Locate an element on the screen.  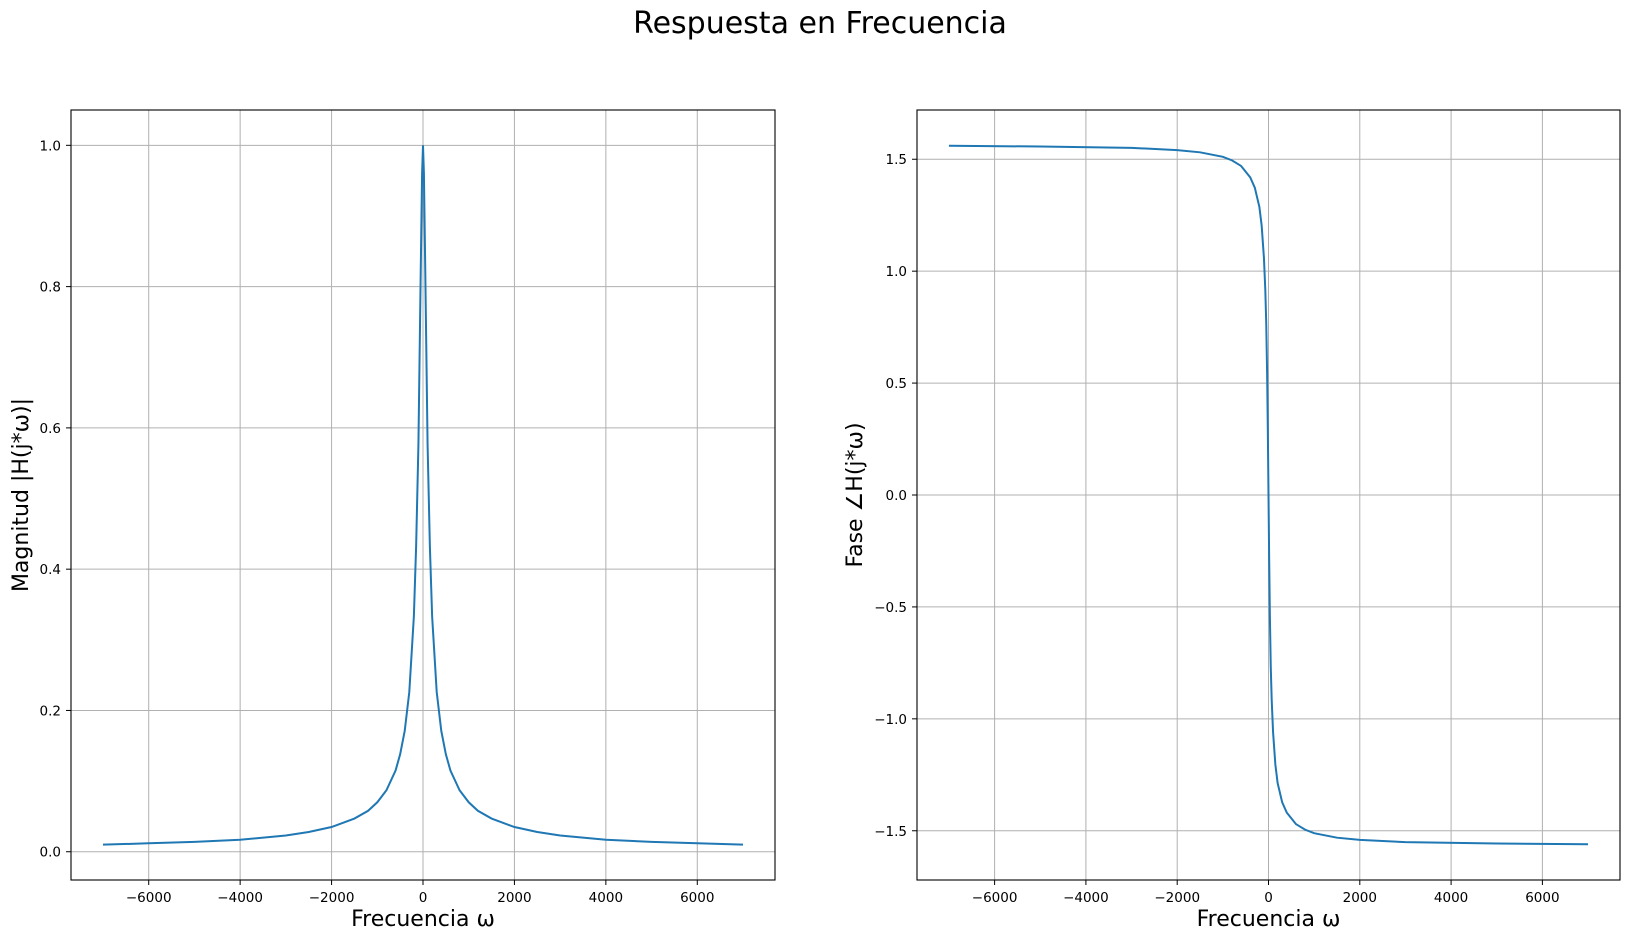
phase-ytick-label: −1.5 is located at coordinates (890, 832).